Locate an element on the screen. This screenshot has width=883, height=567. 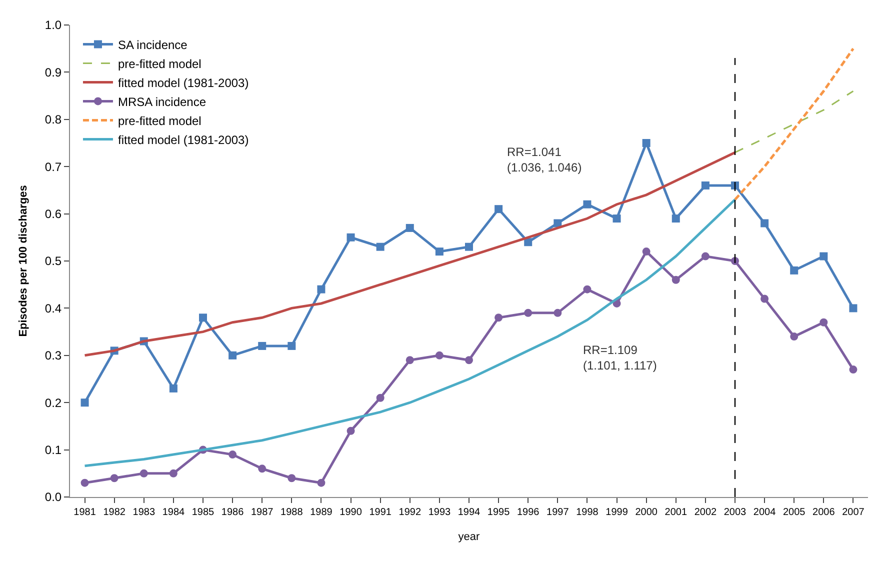
legend-label: MRSA incidence is located at coordinates (162, 101).